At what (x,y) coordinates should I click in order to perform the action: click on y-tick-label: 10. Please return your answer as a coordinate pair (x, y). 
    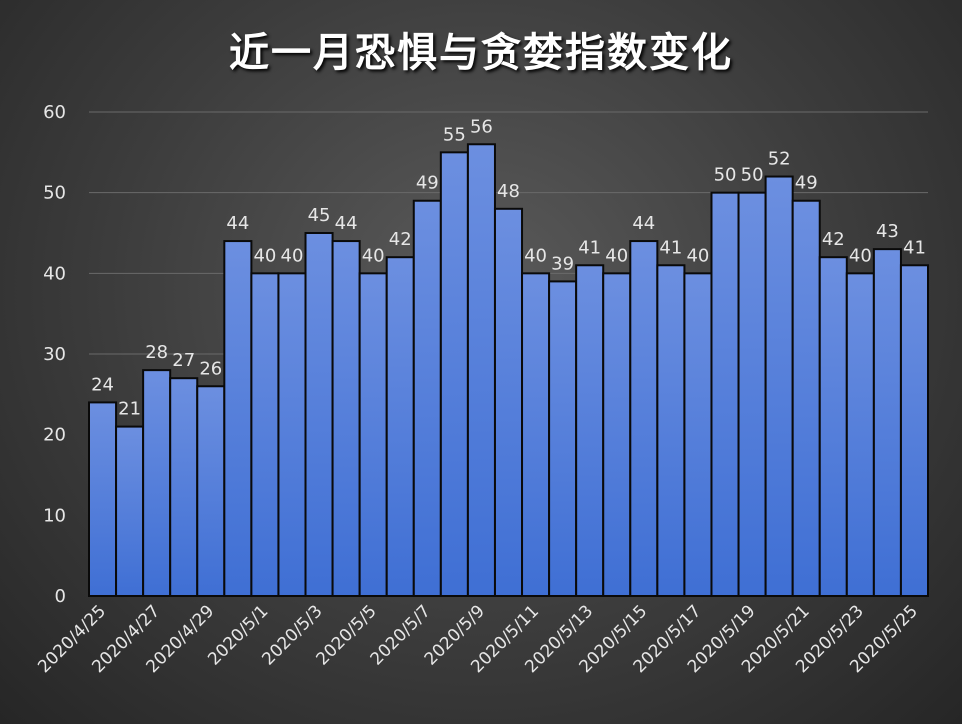
    Looking at the image, I should click on (54, 515).